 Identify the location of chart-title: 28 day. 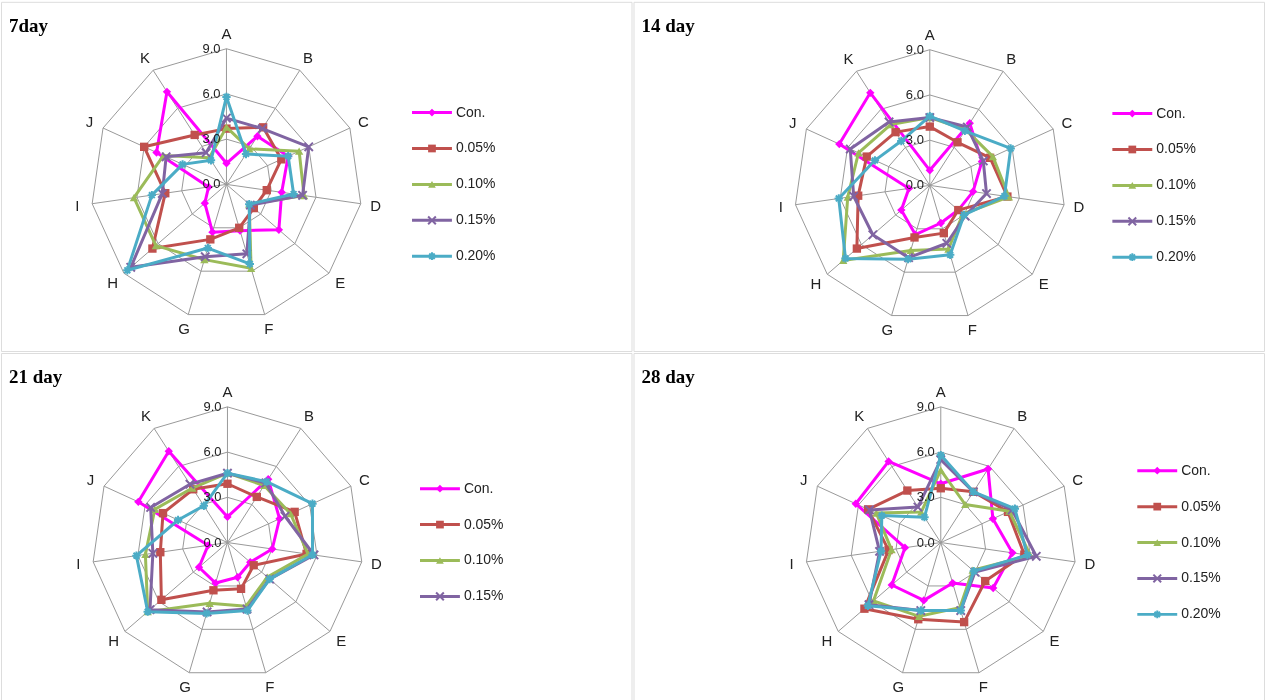
(668, 376).